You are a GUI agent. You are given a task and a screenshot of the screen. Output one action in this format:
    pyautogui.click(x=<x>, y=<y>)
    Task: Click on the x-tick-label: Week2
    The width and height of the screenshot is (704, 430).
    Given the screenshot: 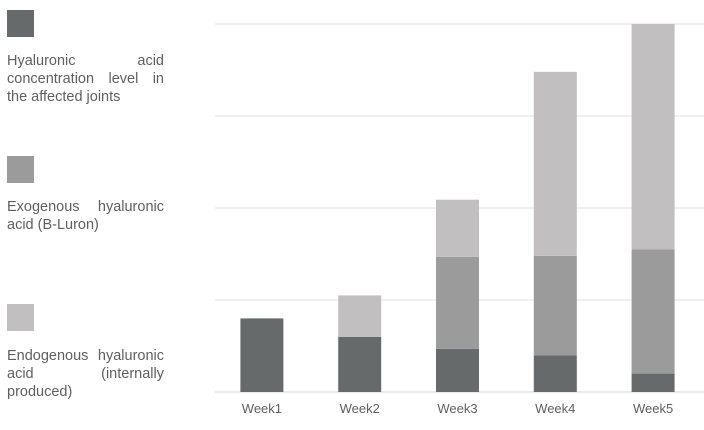 What is the action you would take?
    pyautogui.click(x=360, y=408)
    